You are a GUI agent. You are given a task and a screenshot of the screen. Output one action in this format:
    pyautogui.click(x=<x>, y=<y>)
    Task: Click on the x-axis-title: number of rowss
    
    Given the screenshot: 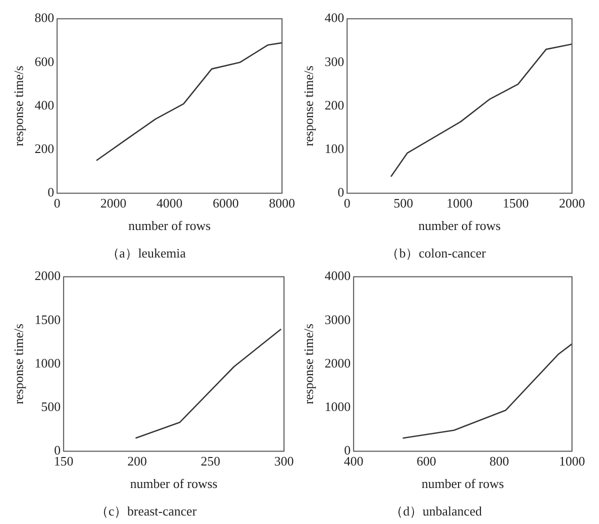 What is the action you would take?
    pyautogui.click(x=174, y=484)
    